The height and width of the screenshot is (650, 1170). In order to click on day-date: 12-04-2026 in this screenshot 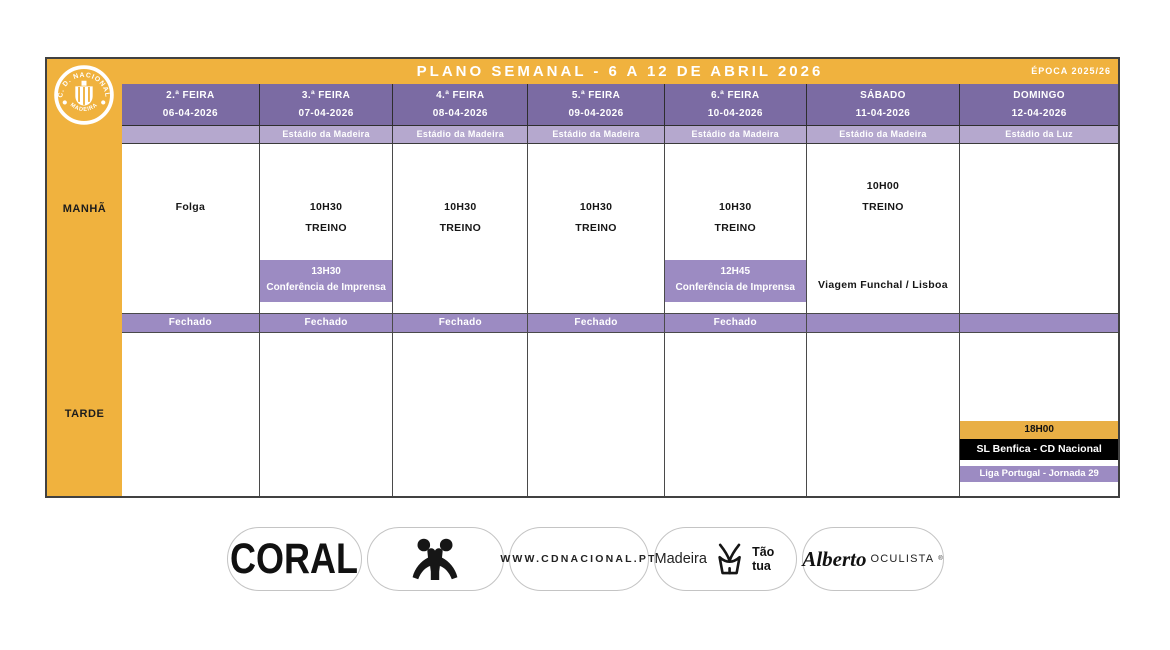, I will do `click(1039, 113)`.